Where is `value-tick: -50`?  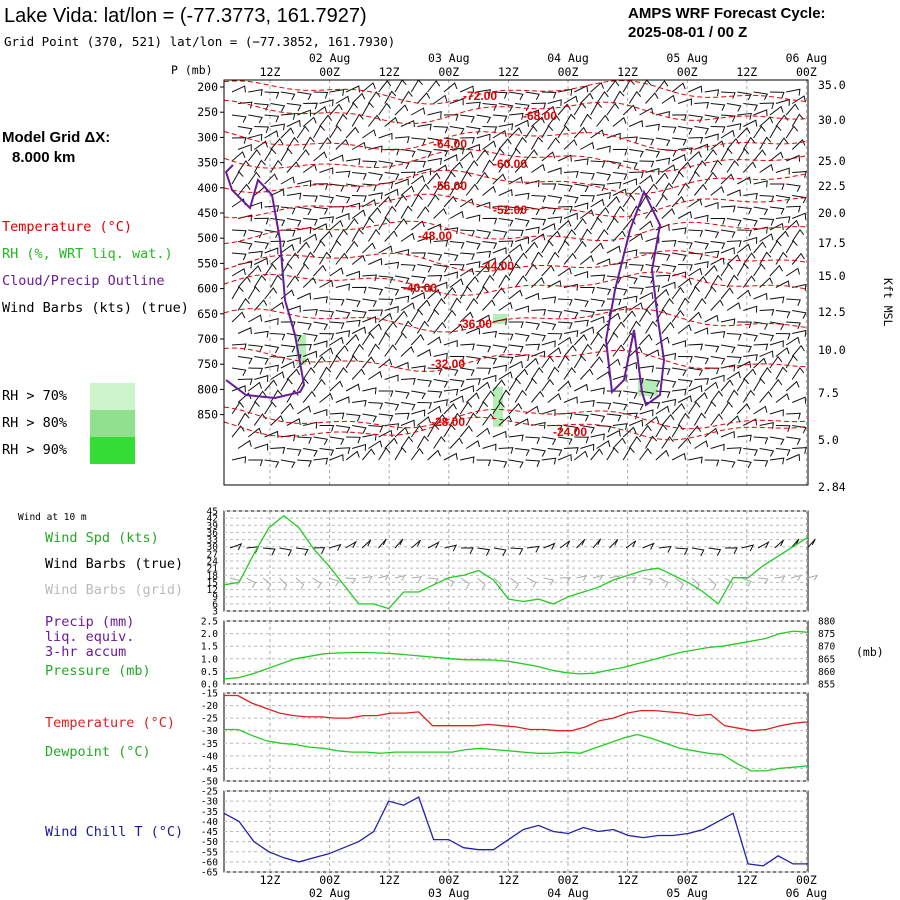 value-tick: -50 is located at coordinates (209, 782).